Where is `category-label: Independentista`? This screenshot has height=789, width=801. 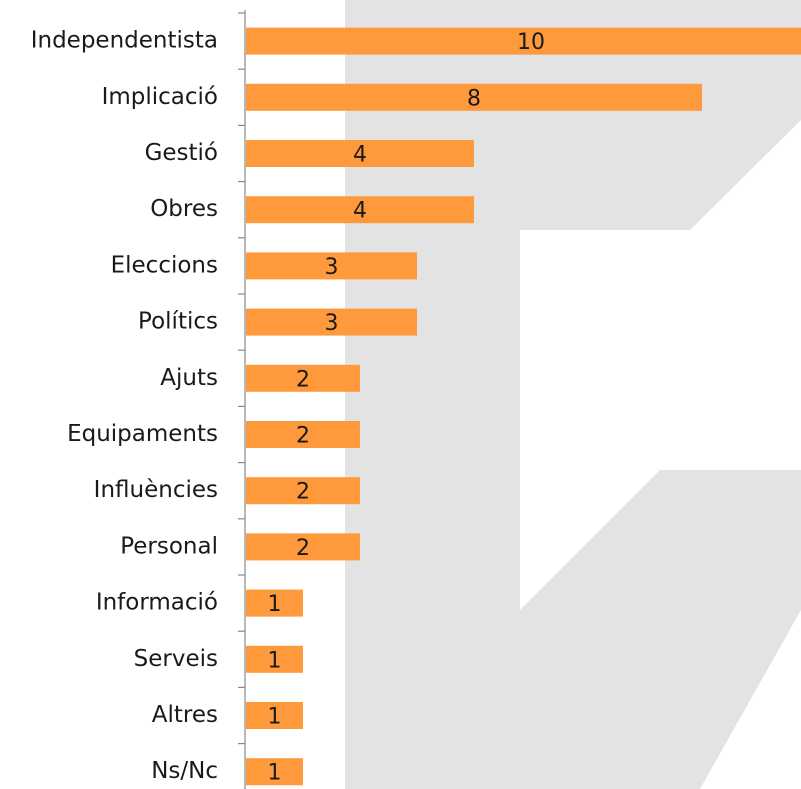
category-label: Independentista is located at coordinates (124, 41).